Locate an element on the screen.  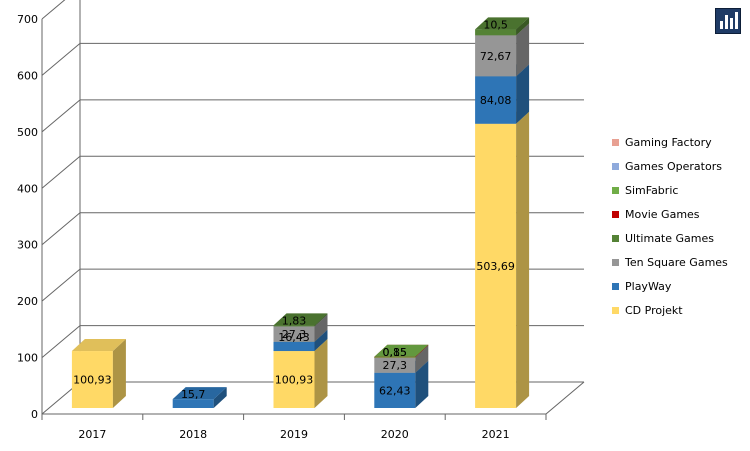
y-tick-label: 500 is located at coordinates (27, 132).